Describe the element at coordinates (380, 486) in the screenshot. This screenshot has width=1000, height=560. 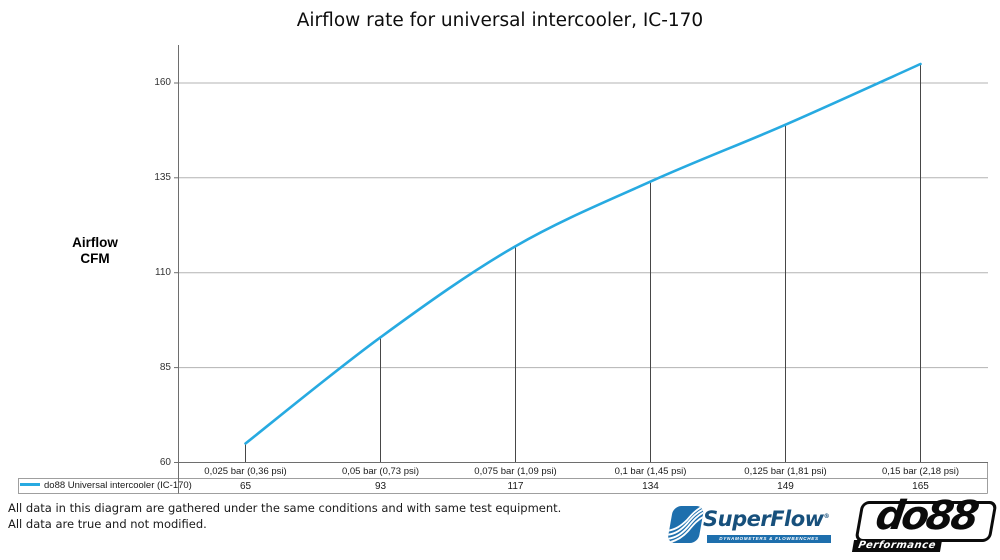
I see `table-value-cell: 93` at that location.